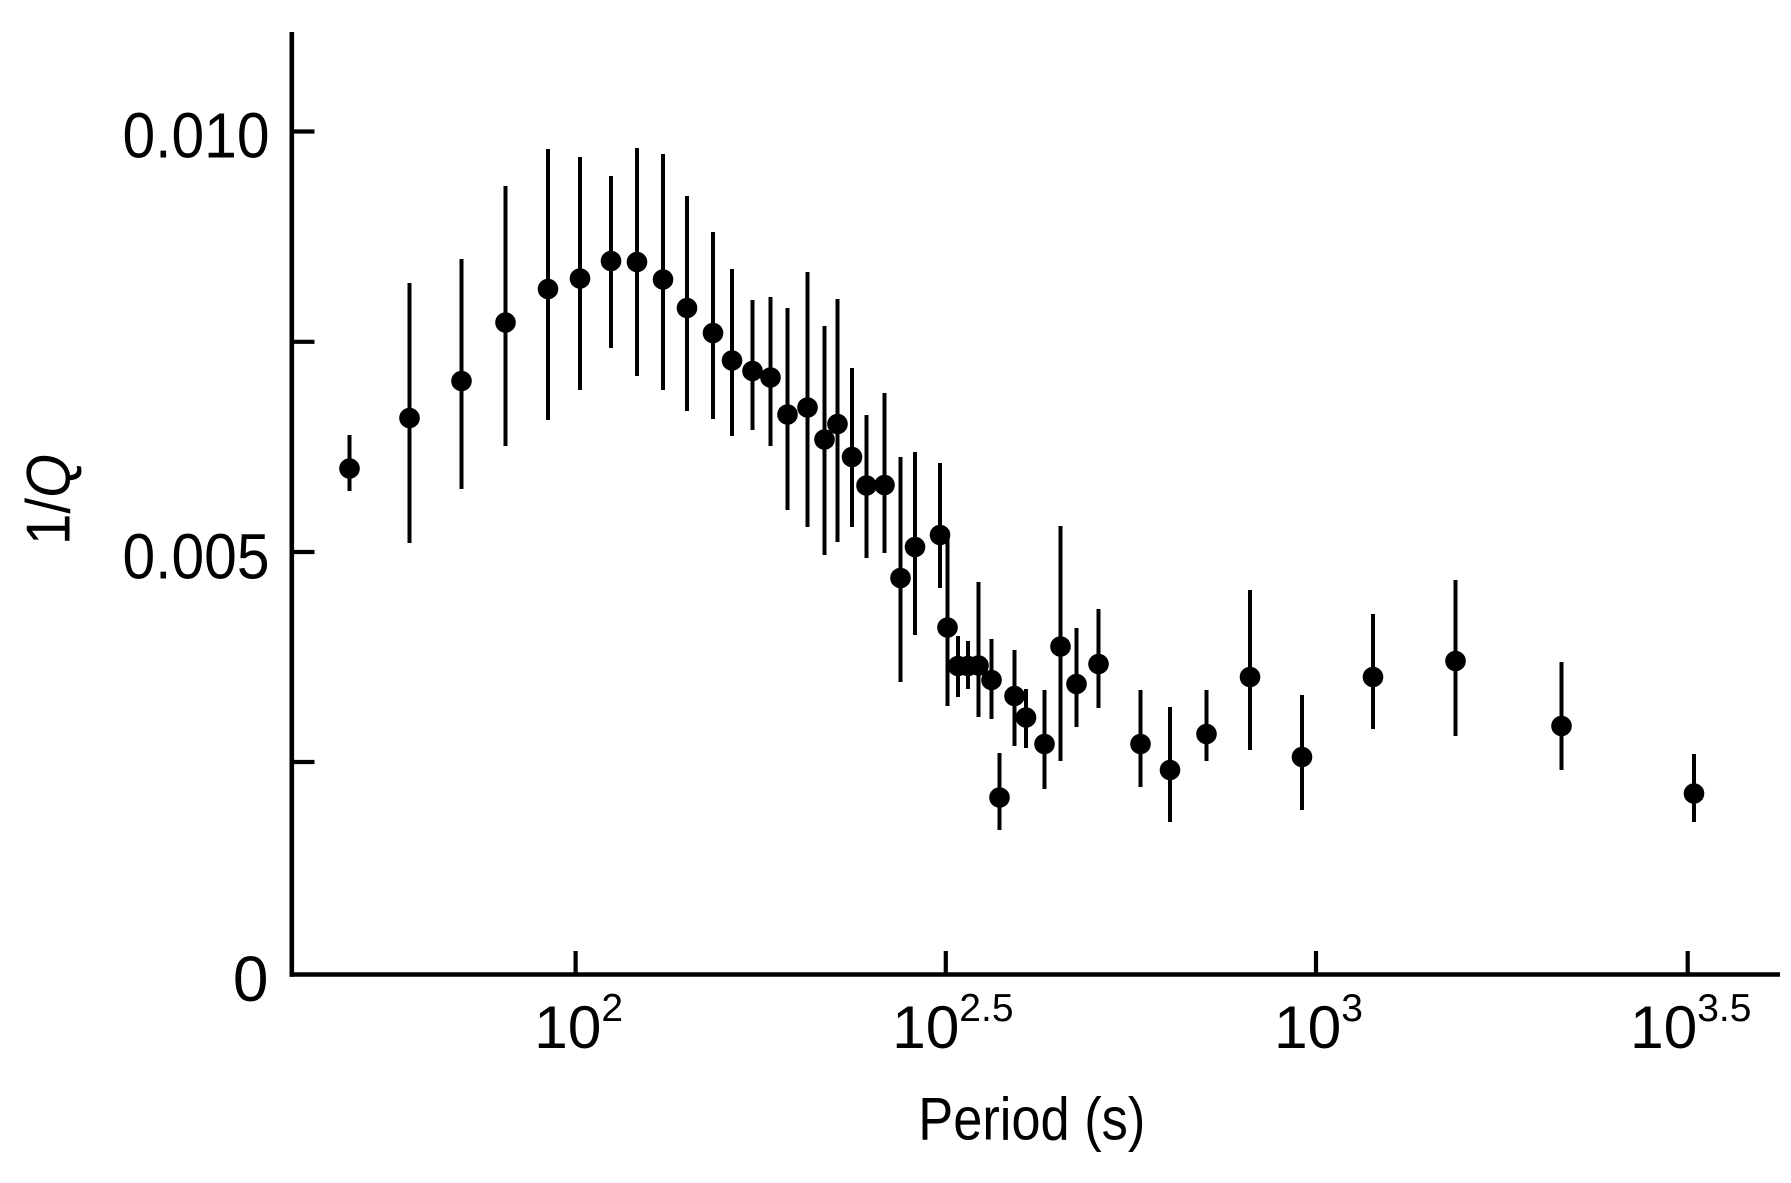 The height and width of the screenshot is (1183, 1791). I want to click on svg-text: 2, so click(612, 1008).